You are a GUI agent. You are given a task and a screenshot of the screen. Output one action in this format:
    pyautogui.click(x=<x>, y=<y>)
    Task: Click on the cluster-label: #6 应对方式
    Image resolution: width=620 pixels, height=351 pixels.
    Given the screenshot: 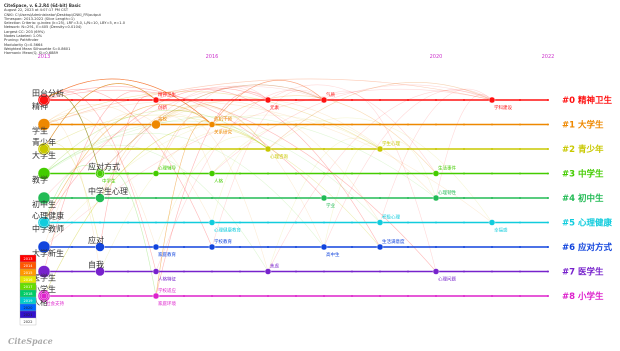 What is the action you would take?
    pyautogui.click(x=587, y=247)
    